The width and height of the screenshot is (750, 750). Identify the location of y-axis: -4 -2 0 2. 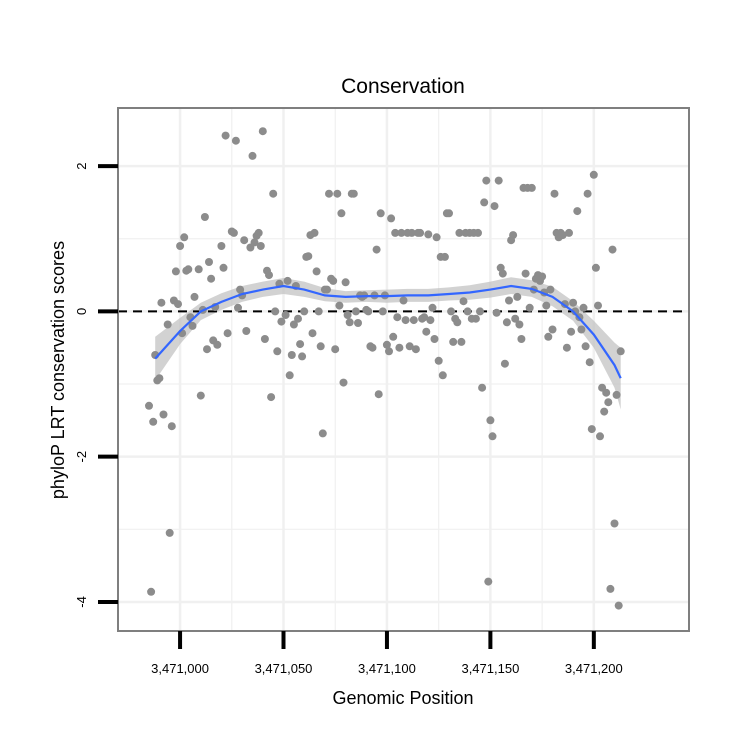
(96, 385).